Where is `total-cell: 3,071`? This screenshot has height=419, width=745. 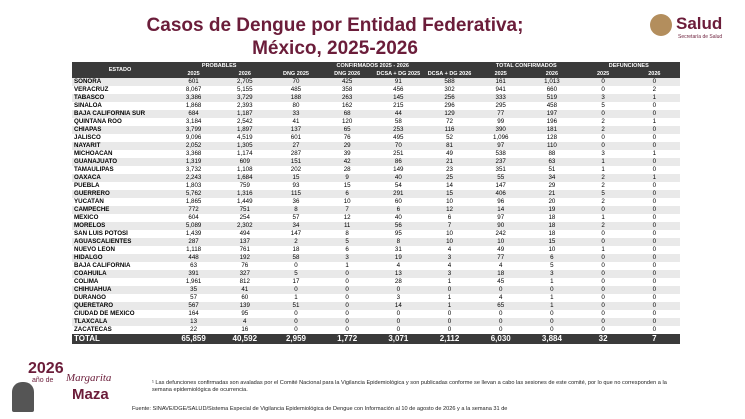
total-cell: 3,071 is located at coordinates (398, 339).